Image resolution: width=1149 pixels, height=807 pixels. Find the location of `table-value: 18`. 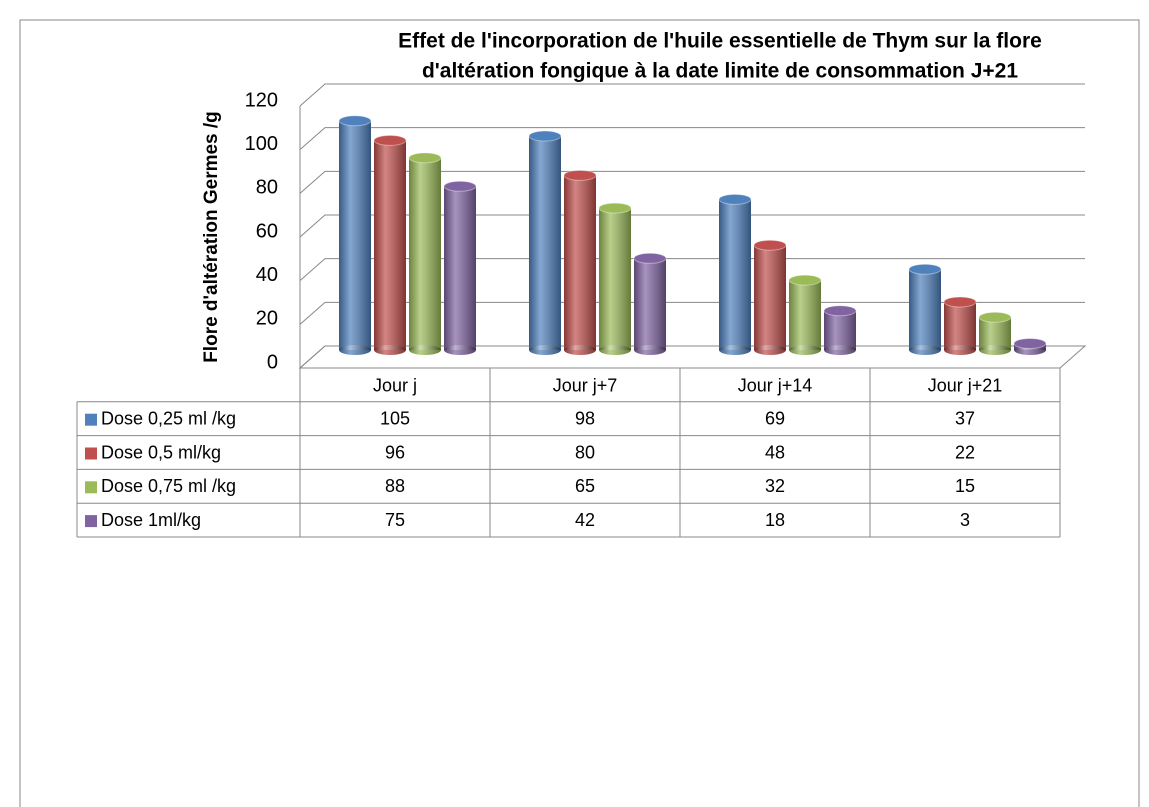

table-value: 18 is located at coordinates (775, 520).